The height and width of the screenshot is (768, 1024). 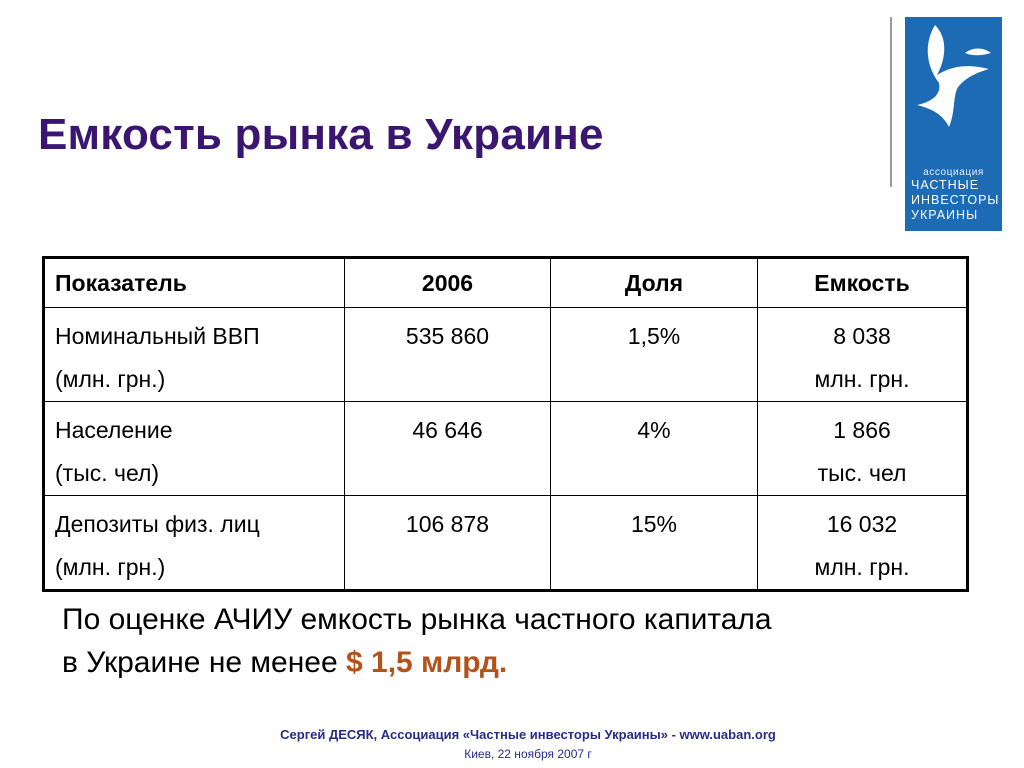 What do you see at coordinates (447, 448) in the screenshot?
I see `value-2006-cell: 46 646` at bounding box center [447, 448].